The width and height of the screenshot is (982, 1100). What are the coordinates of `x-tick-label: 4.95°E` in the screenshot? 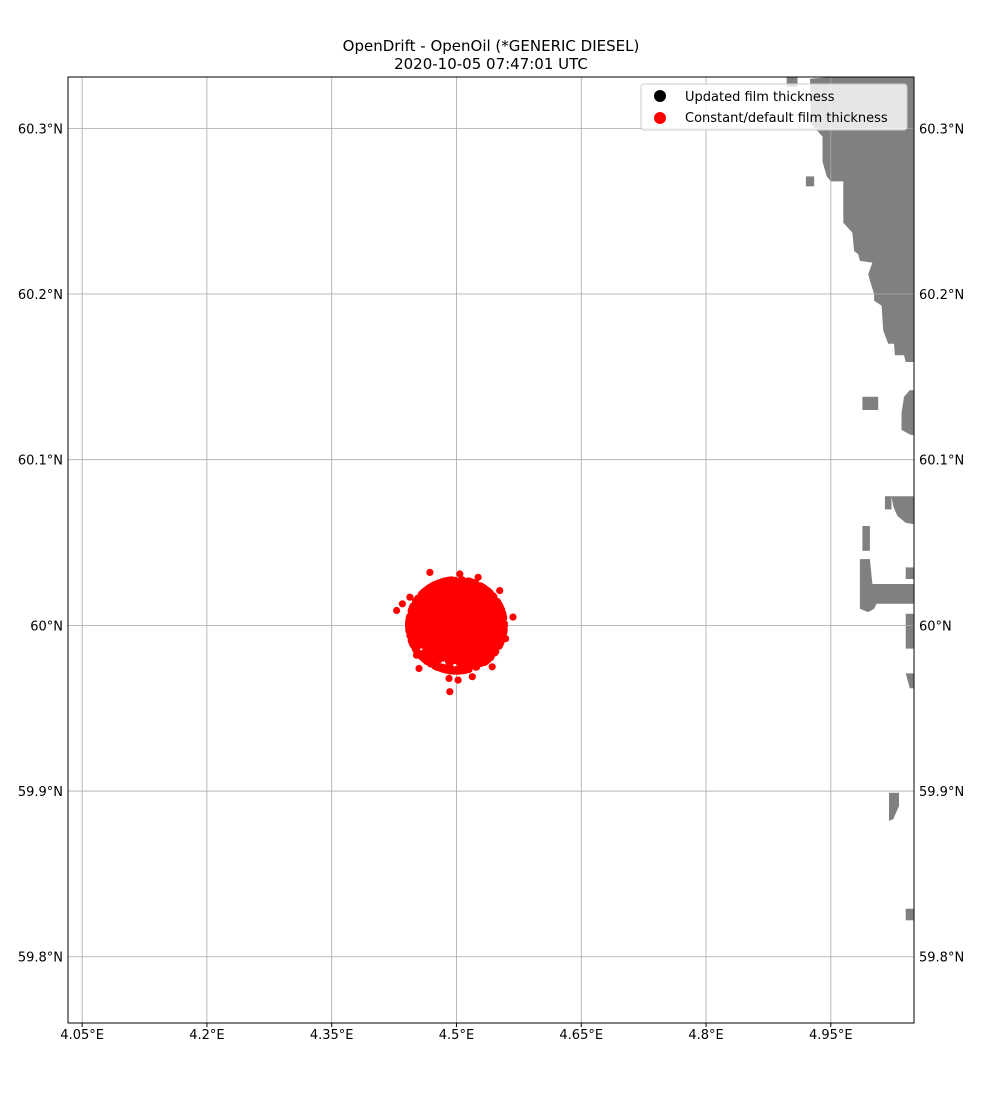 It's located at (831, 1035).